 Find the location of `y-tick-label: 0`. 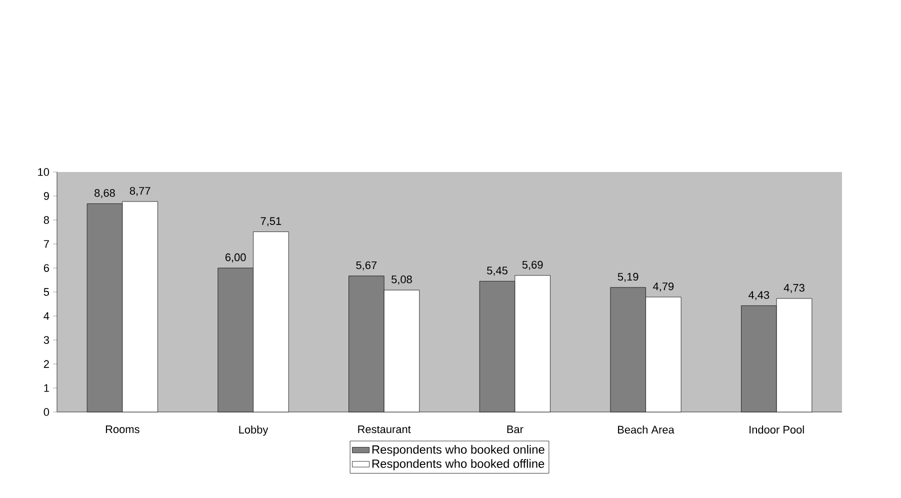

y-tick-label: 0 is located at coordinates (47, 412).